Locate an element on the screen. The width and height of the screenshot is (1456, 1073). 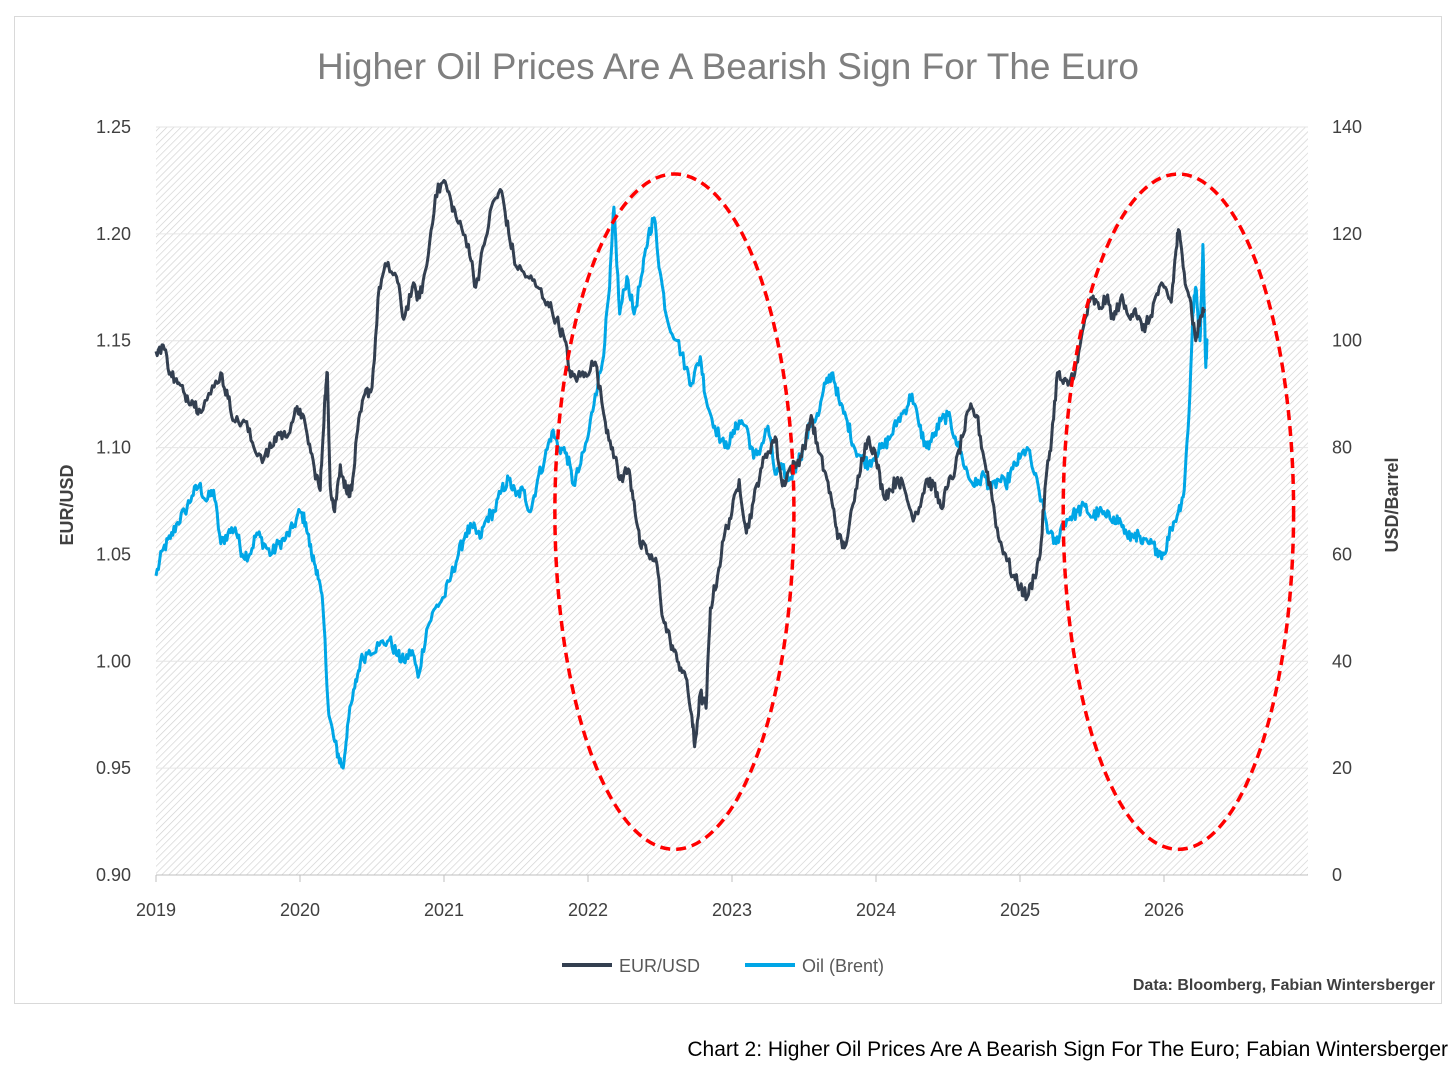
y-left-tick-label: 1.15 is located at coordinates (113, 341).